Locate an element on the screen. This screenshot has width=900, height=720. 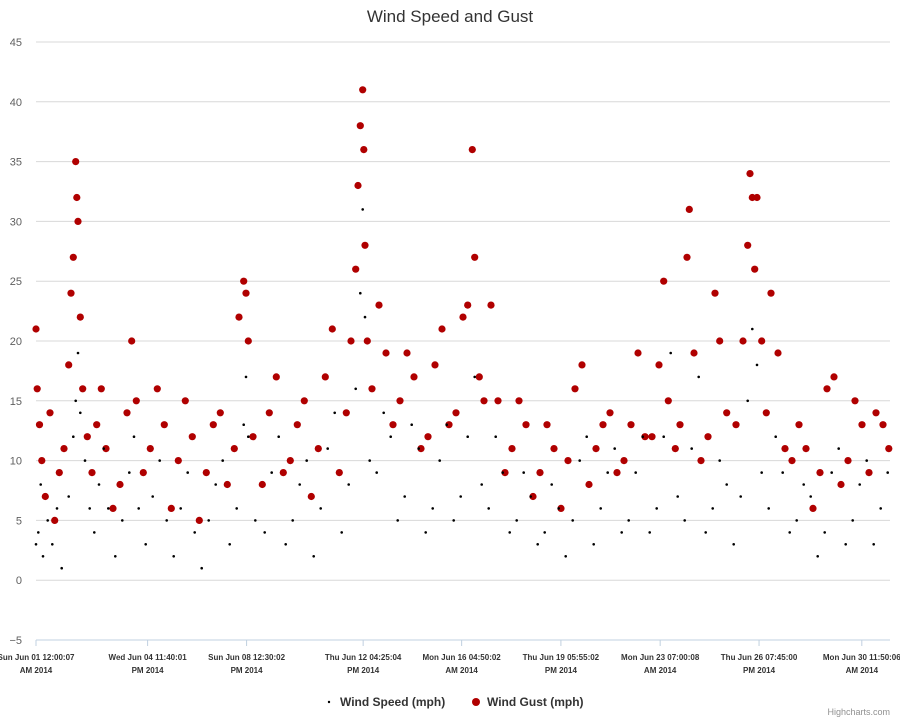
legend: Wind Speed (mph) Wind Gust (mph) is located at coordinates (455, 702).